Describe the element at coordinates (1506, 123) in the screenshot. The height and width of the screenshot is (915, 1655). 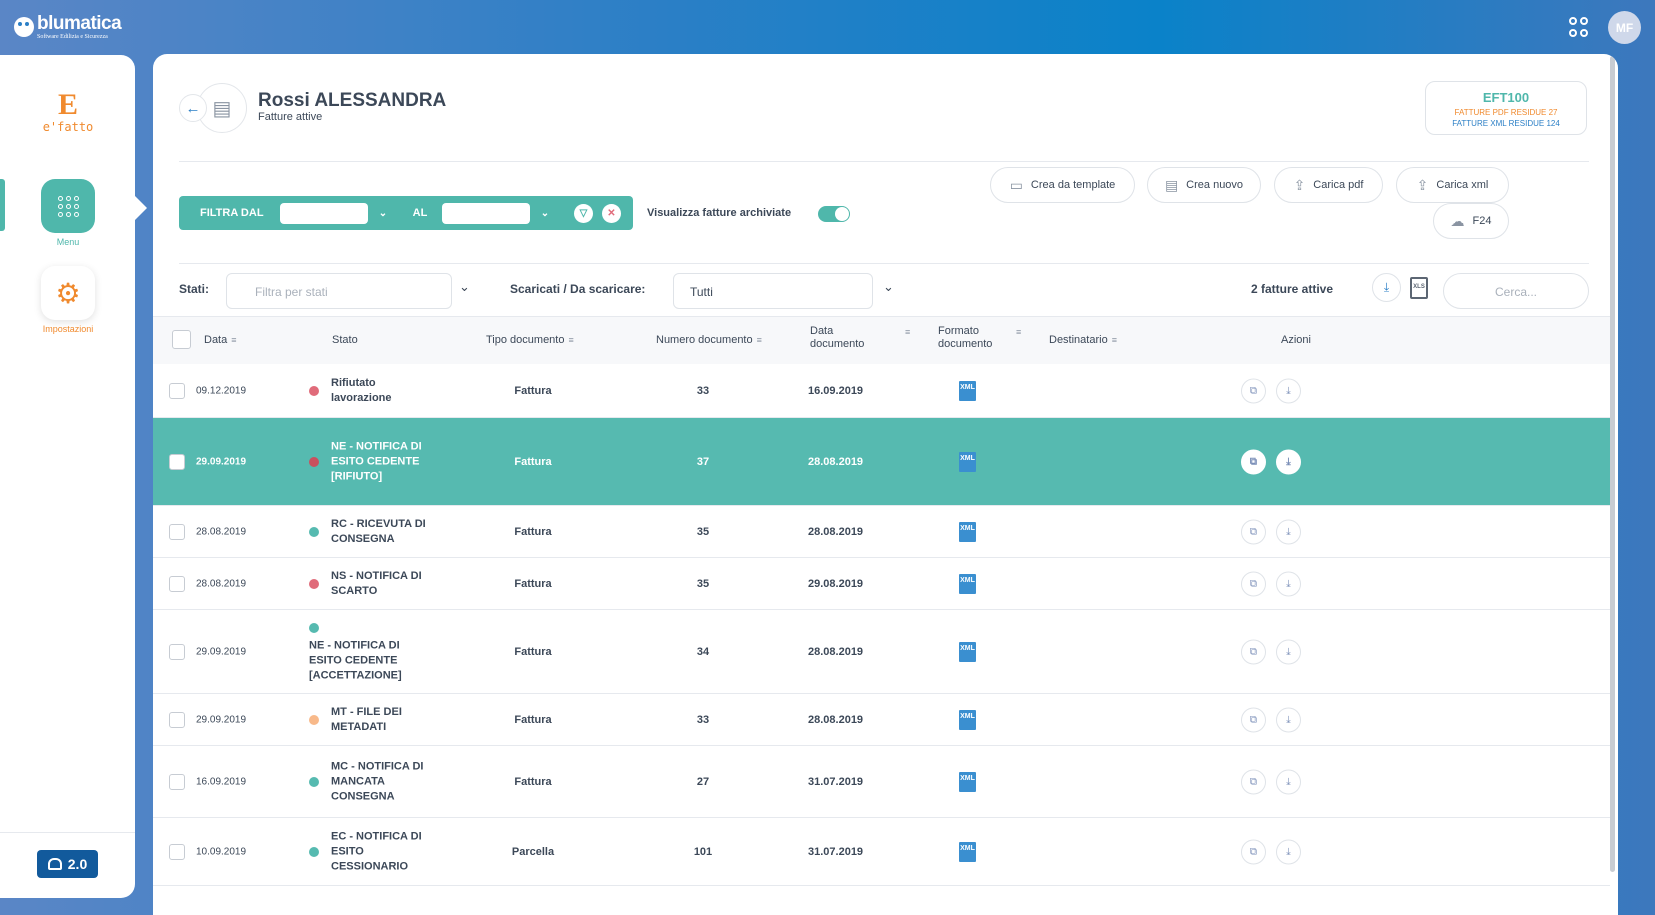
I see `credits-xml-remaining: FATTURE XML RESIDUE 124` at that location.